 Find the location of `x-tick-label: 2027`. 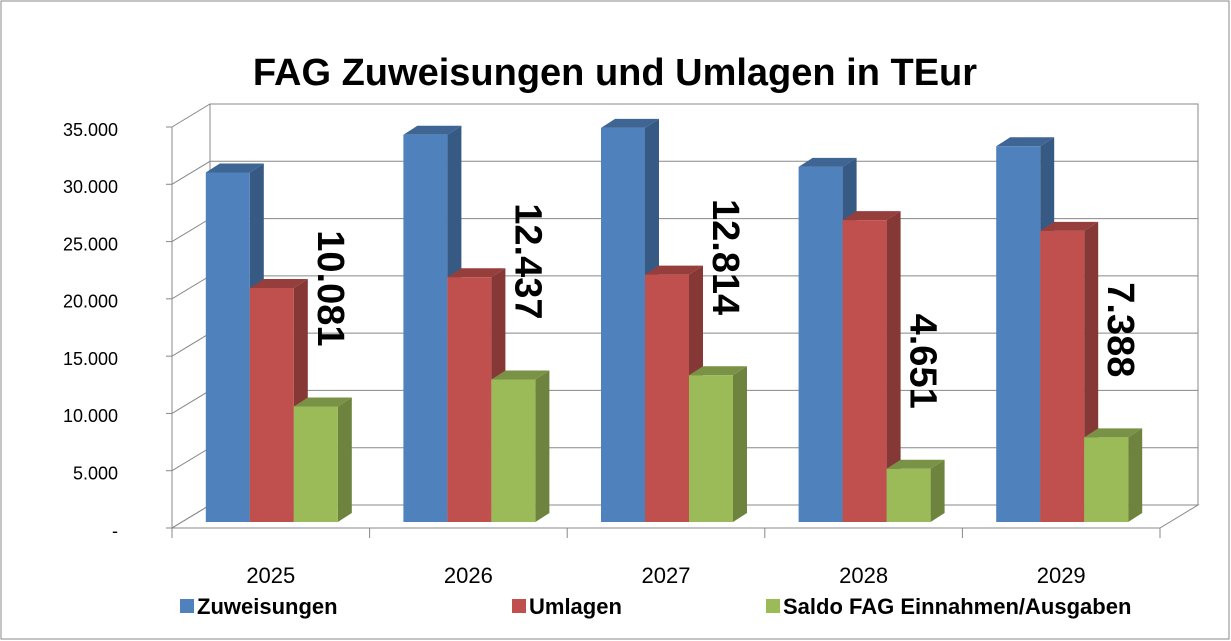

x-tick-label: 2027 is located at coordinates (666, 575).